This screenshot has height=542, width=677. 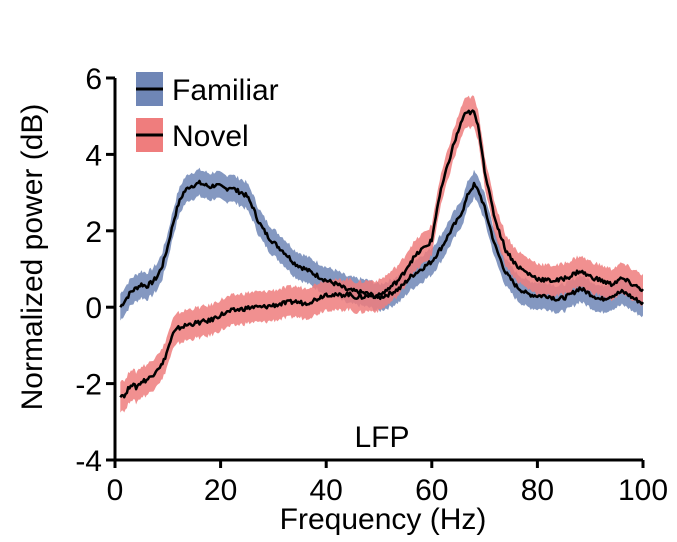 I want to click on x-tick-label: 0, so click(x=115, y=490).